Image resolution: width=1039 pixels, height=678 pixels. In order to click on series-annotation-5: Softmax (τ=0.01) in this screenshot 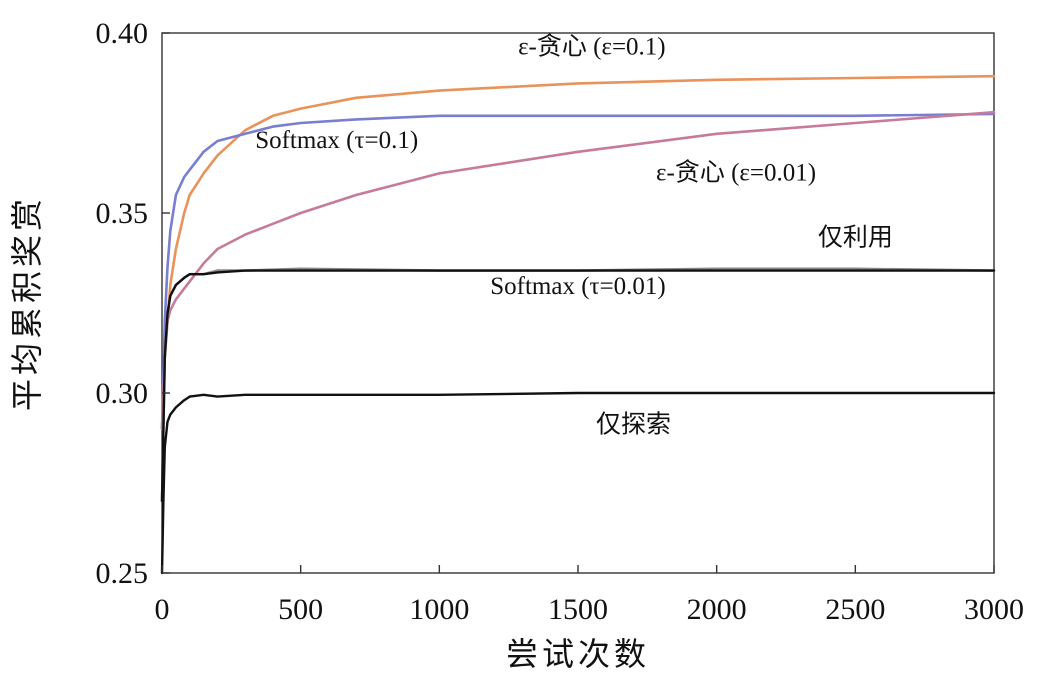, I will do `click(578, 286)`.